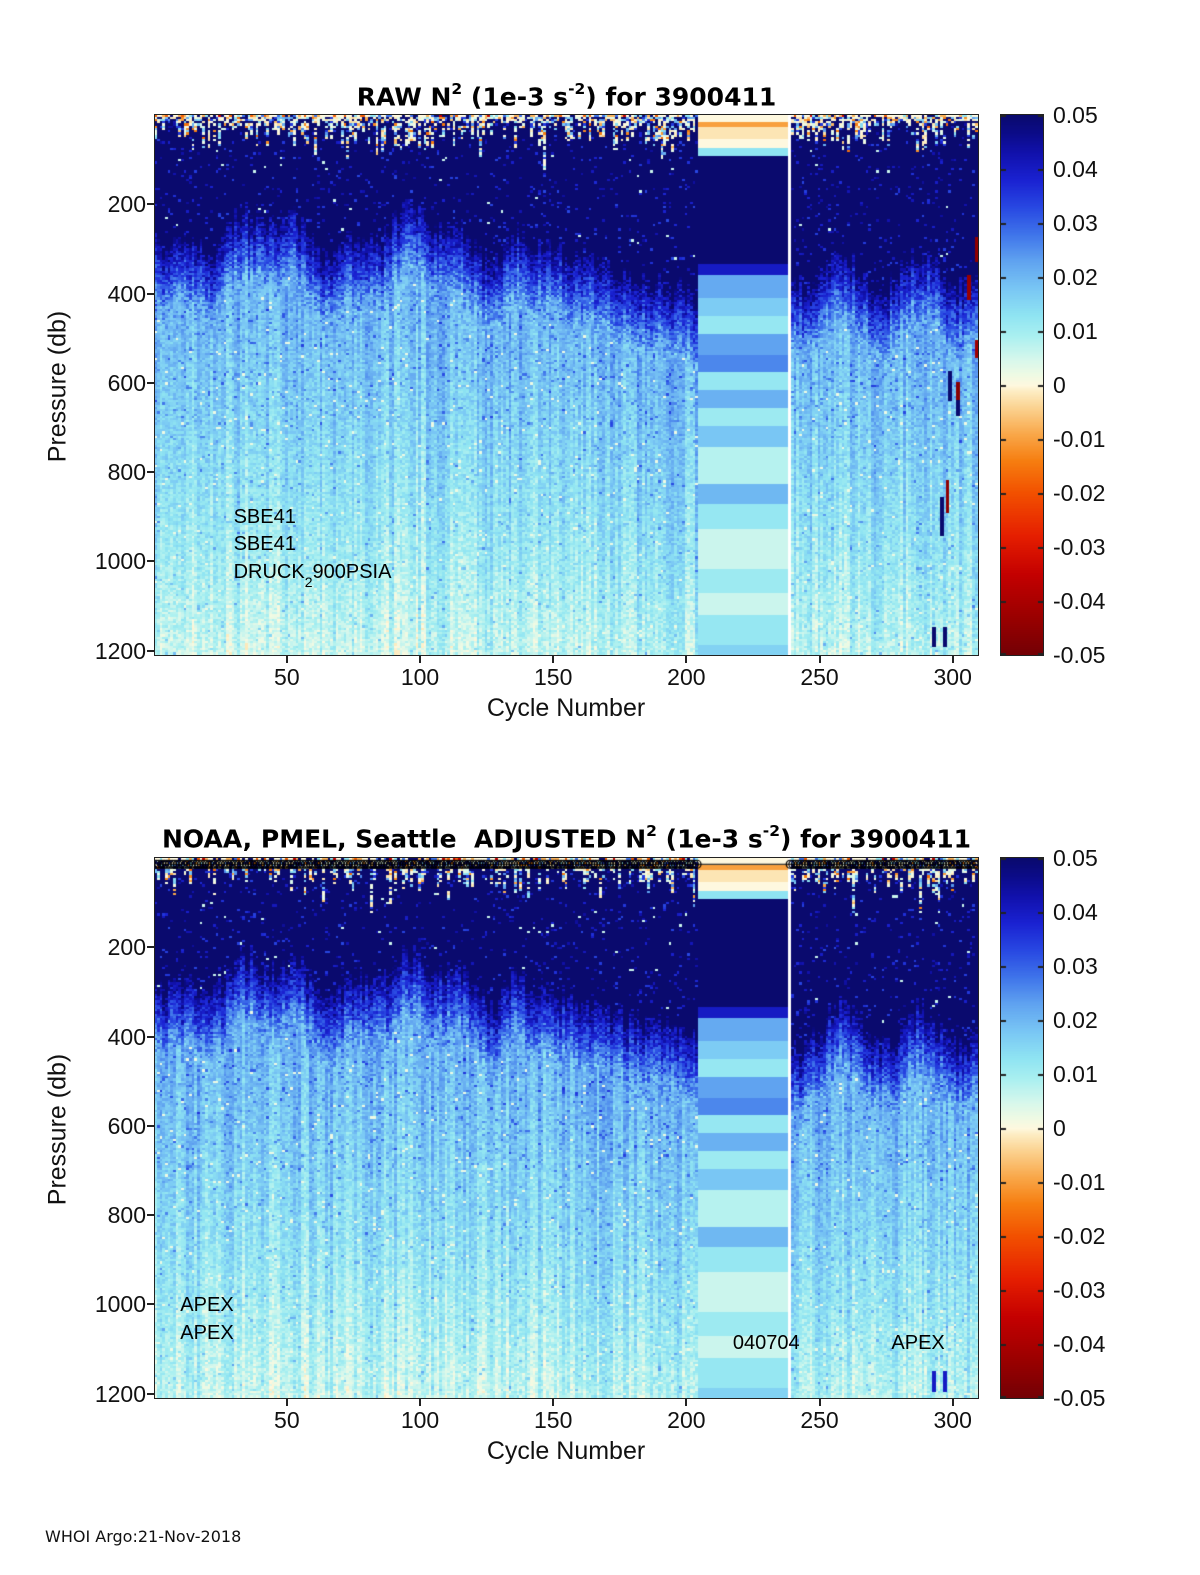 Image resolution: width=1200 pixels, height=1575 pixels. Describe the element at coordinates (1022, 1128) in the screenshot. I see `colorbar-adjusted` at that location.